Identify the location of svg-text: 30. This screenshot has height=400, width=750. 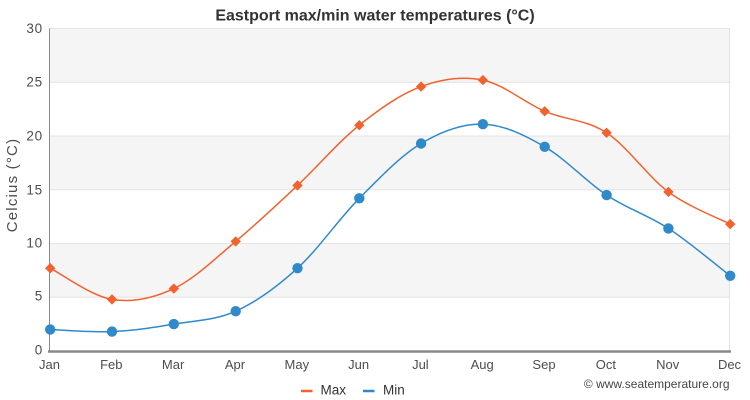
(34, 28).